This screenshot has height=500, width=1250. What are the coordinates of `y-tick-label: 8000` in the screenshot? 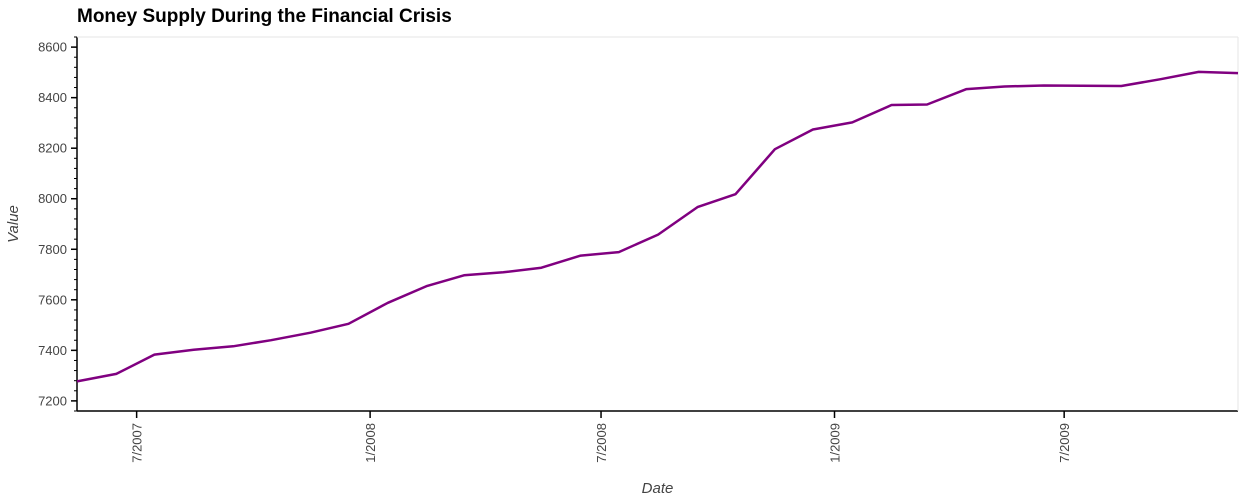 It's located at (52, 198).